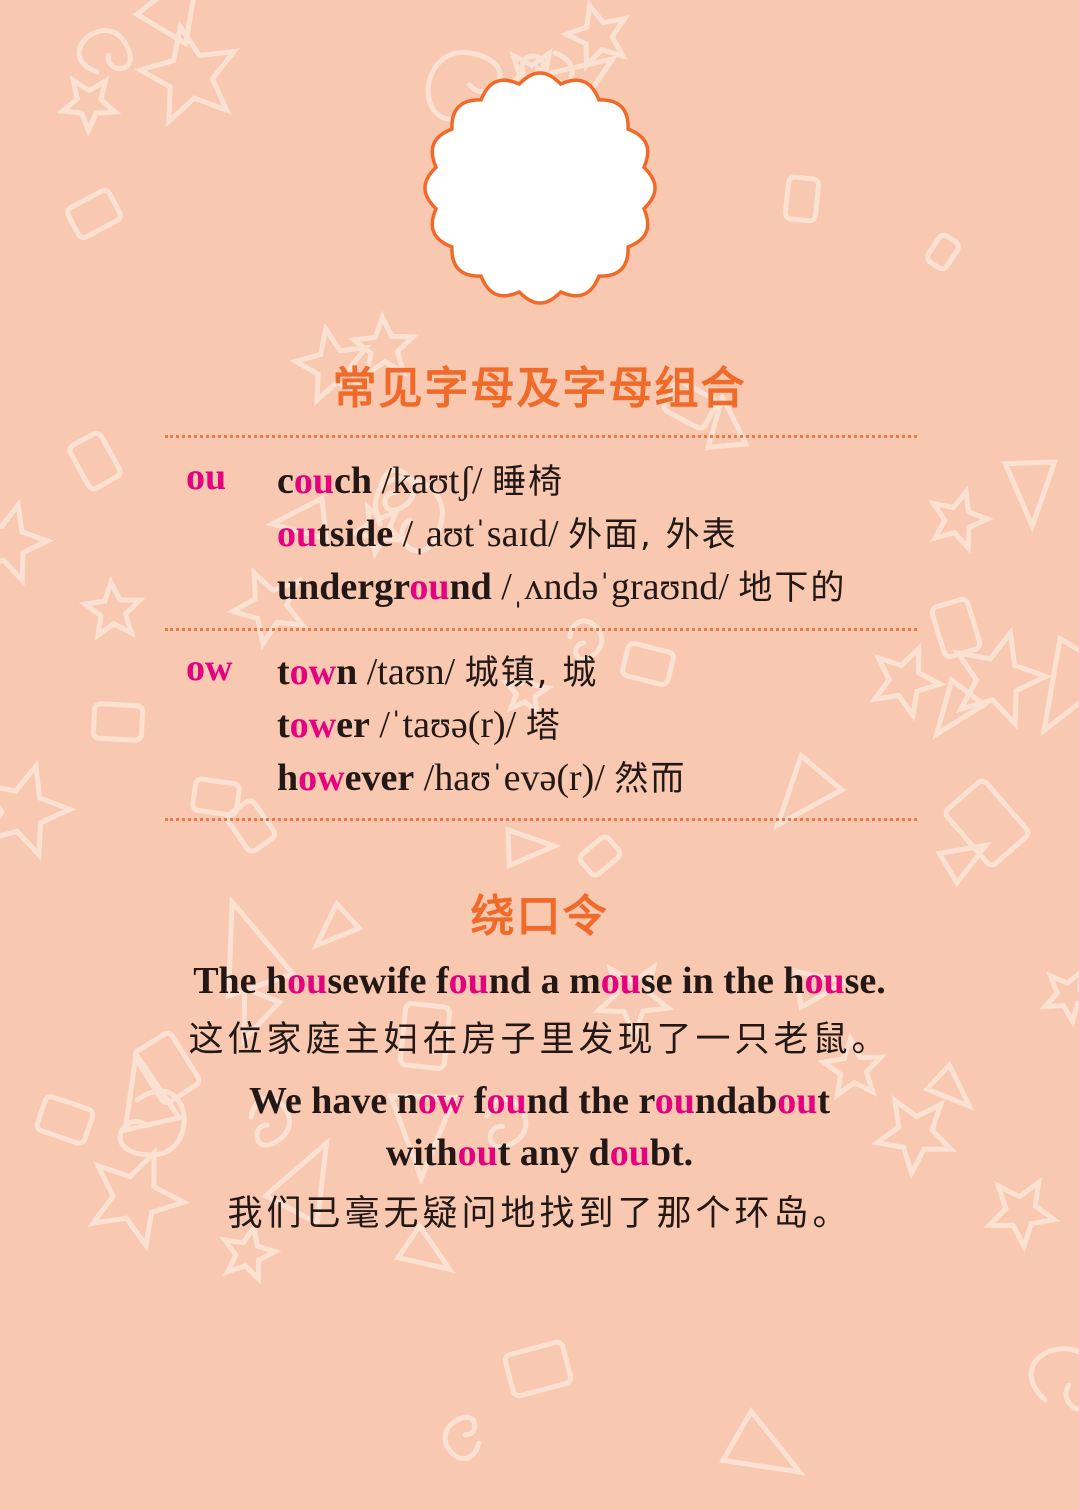 This screenshot has height=1510, width=1079. Describe the element at coordinates (411, 672) in the screenshot. I see `phonetic: /taʊn/` at that location.